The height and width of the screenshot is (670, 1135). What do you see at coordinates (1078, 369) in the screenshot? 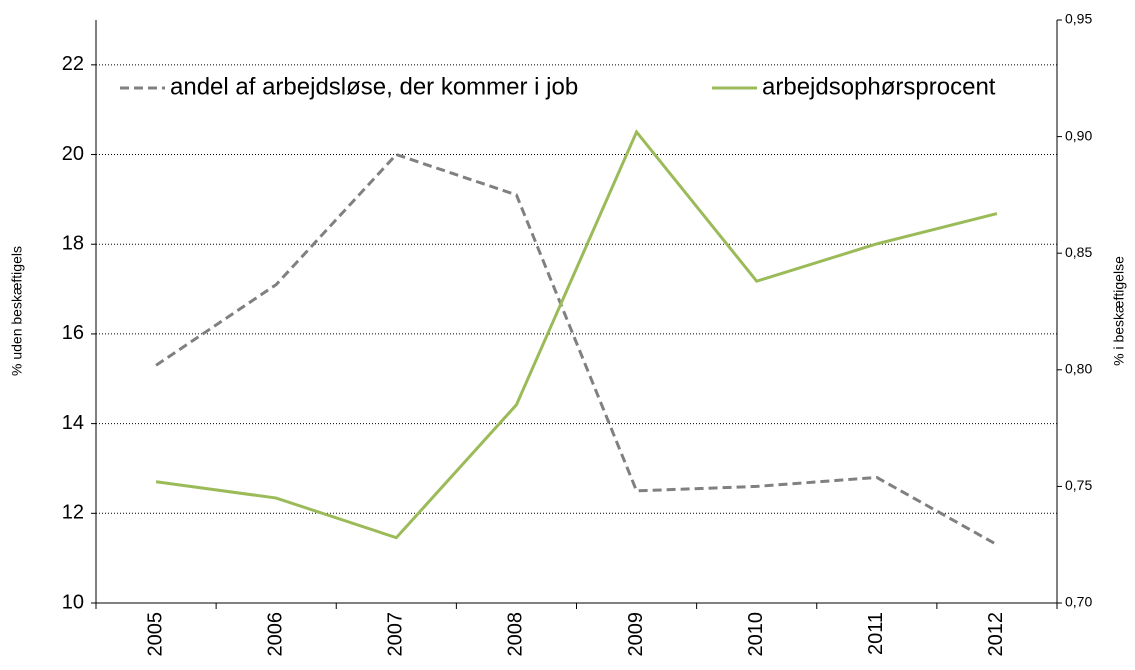
I see `y2-tick-label: 0,80` at bounding box center [1078, 369].